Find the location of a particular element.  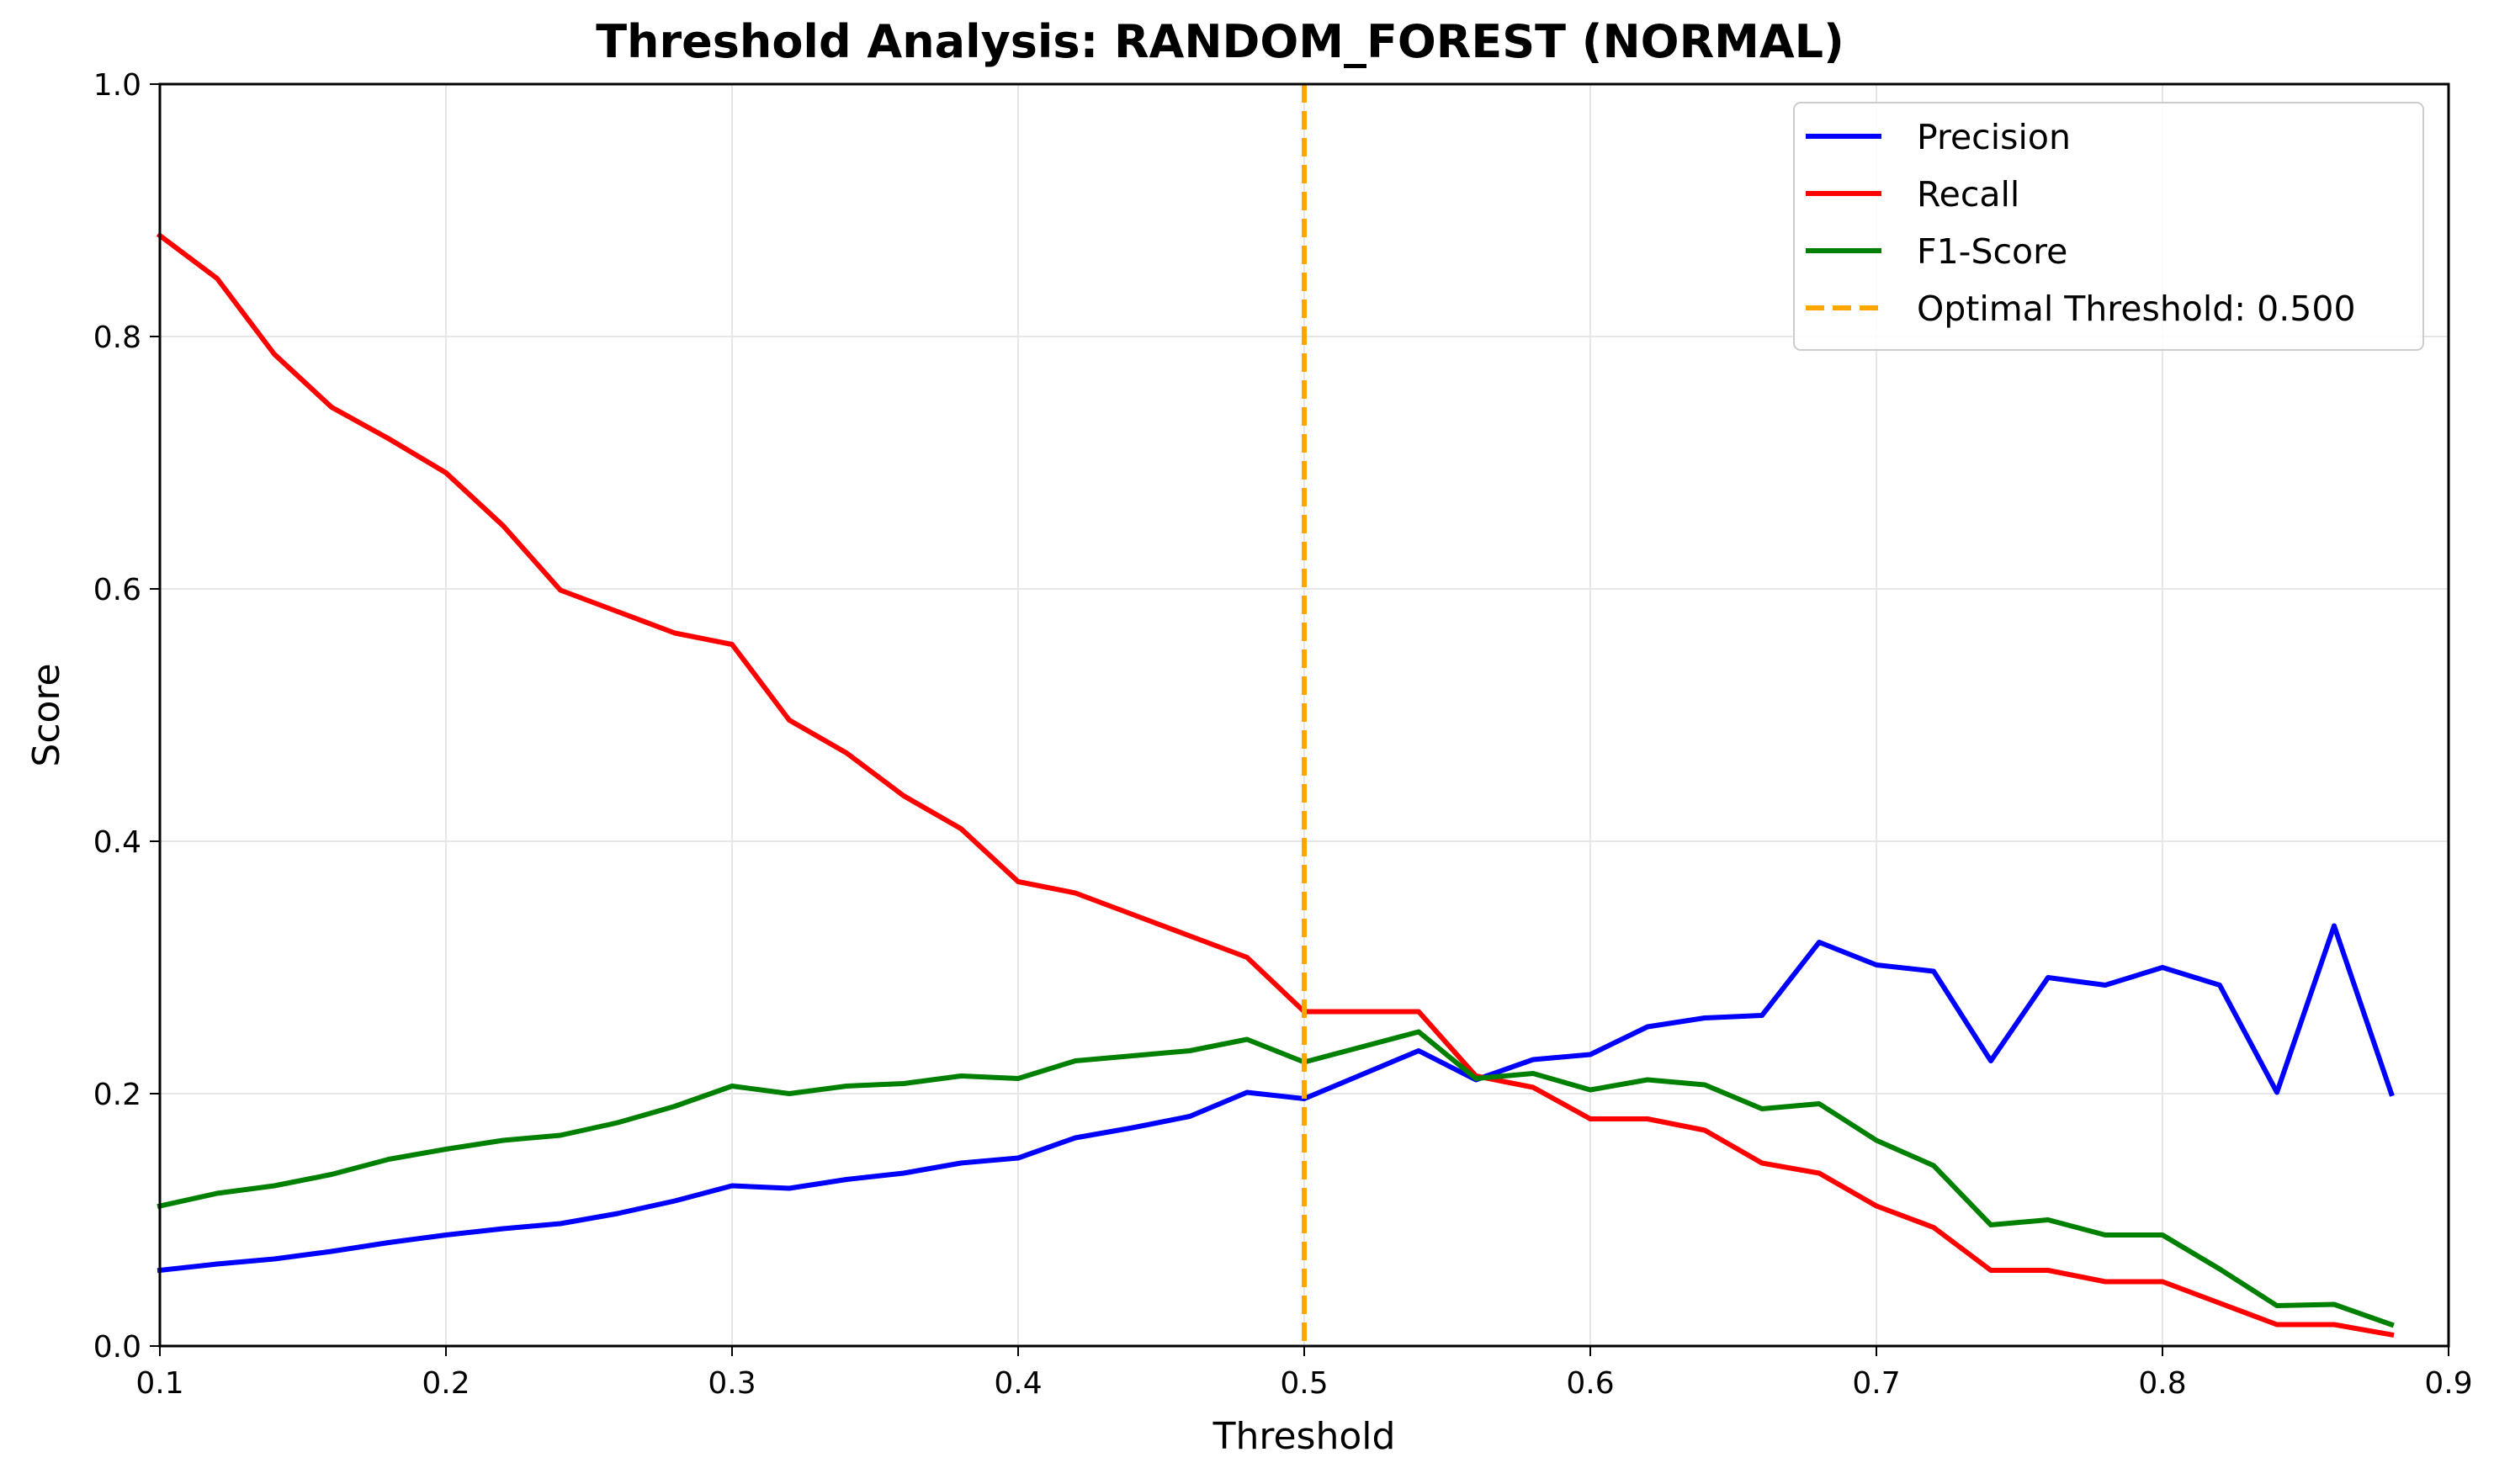

x-axis-ticks: 0.1 0.2 0.3 0.4 0.5 0.6 0.7 0.8 0.9 is located at coordinates (1304, 1373).